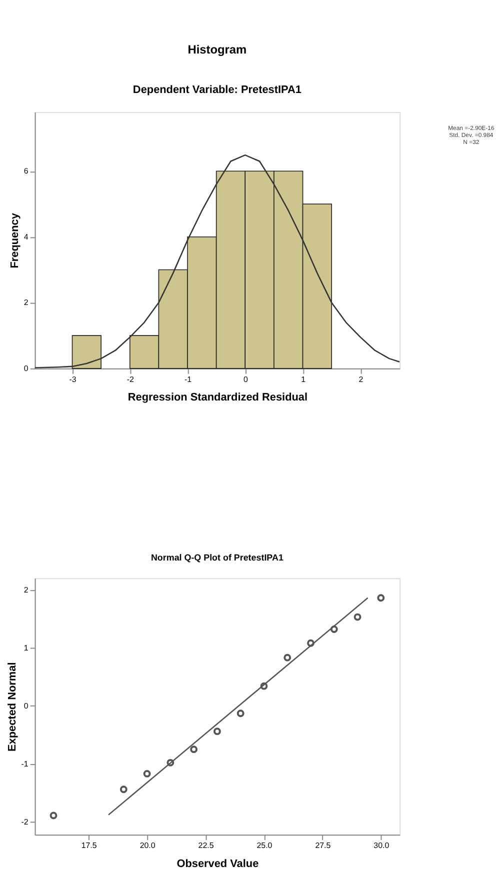 Image resolution: width=500 pixels, height=887 pixels. What do you see at coordinates (264, 845) in the screenshot?
I see `x-tick-label: 25.0` at bounding box center [264, 845].